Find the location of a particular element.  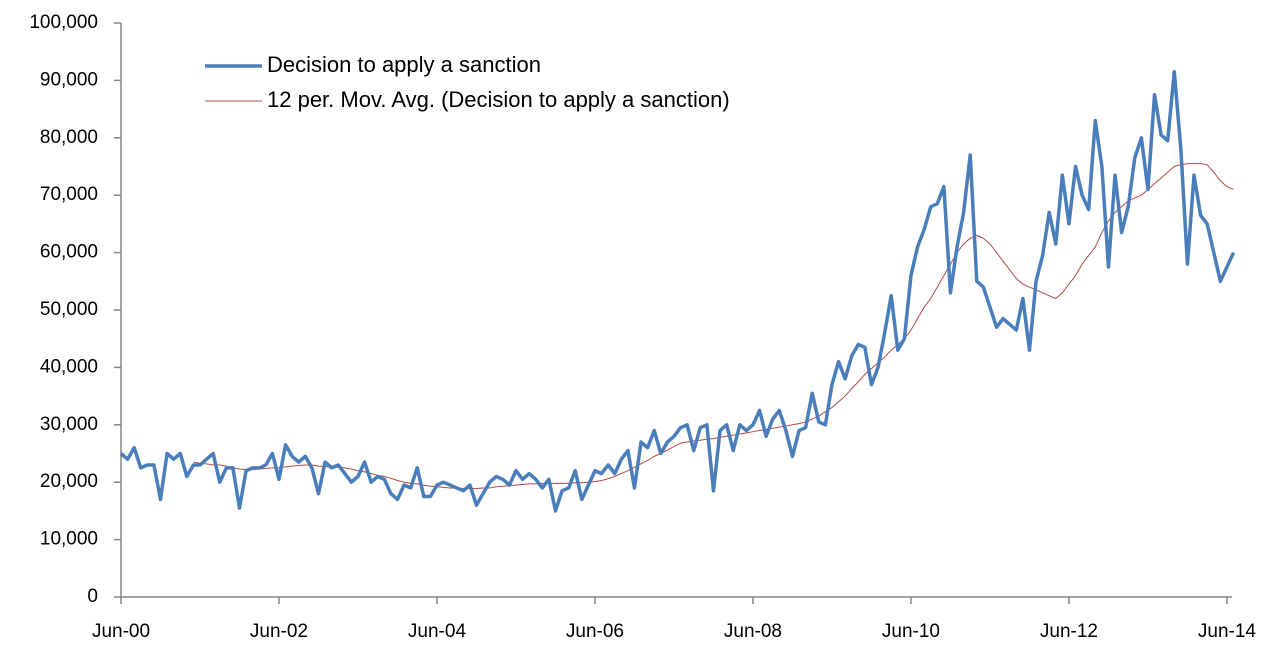

y-tick-label: 80,000 is located at coordinates (69, 137).